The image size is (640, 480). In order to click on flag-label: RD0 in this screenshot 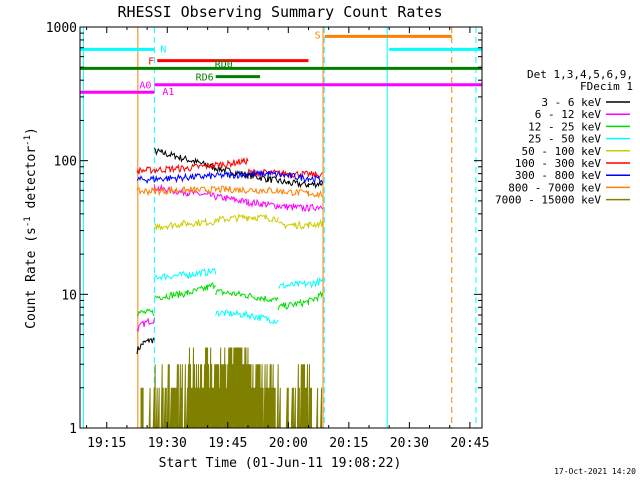, I will do `click(224, 64)`.